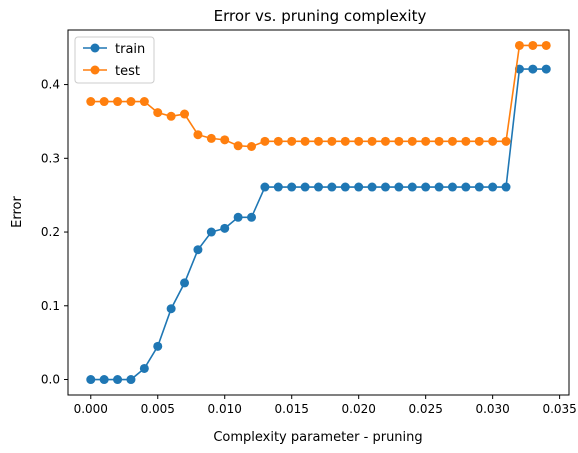 The height and width of the screenshot is (453, 578). What do you see at coordinates (559, 409) in the screenshot?
I see `x-tick-label: 0.035` at bounding box center [559, 409].